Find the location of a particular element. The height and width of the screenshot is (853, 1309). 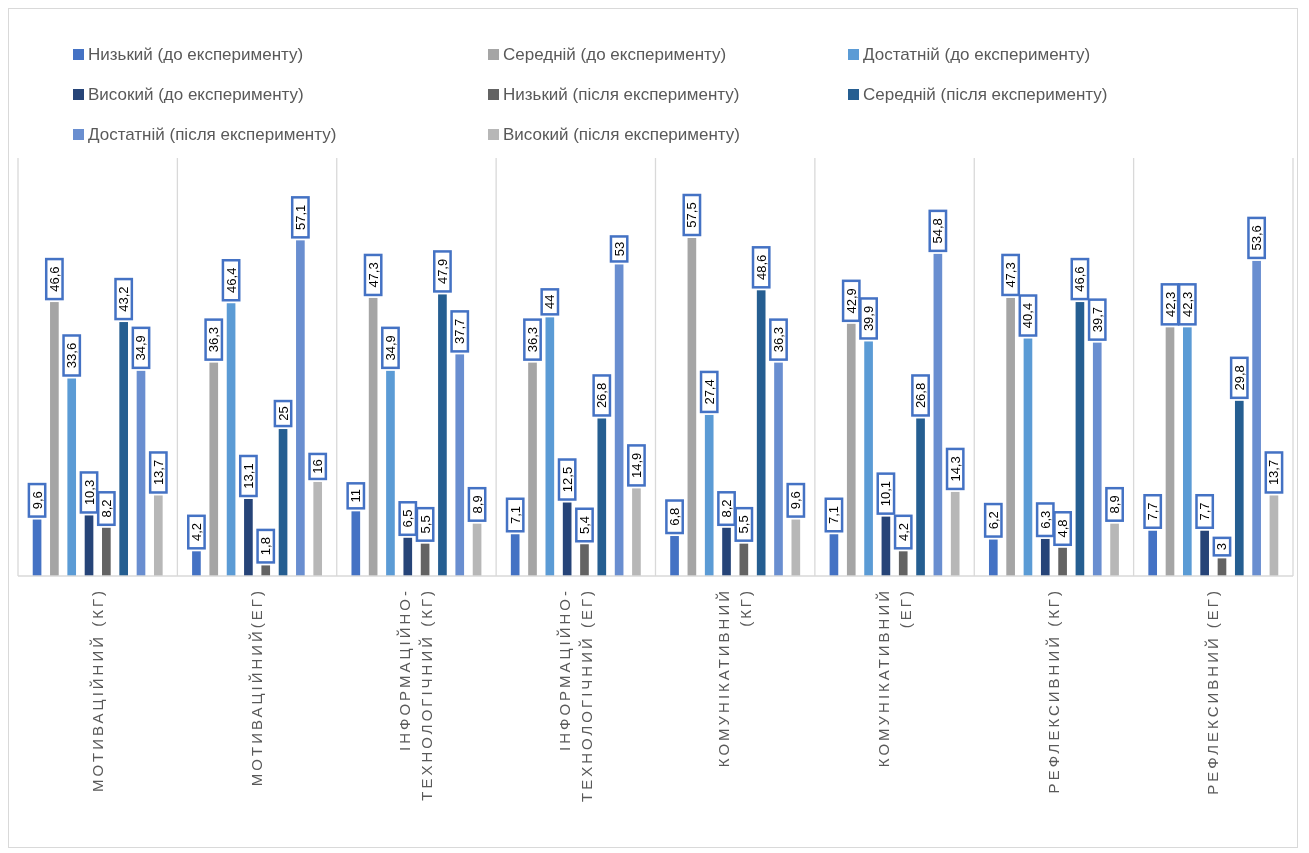

data-label: 4,8 is located at coordinates (1063, 528).